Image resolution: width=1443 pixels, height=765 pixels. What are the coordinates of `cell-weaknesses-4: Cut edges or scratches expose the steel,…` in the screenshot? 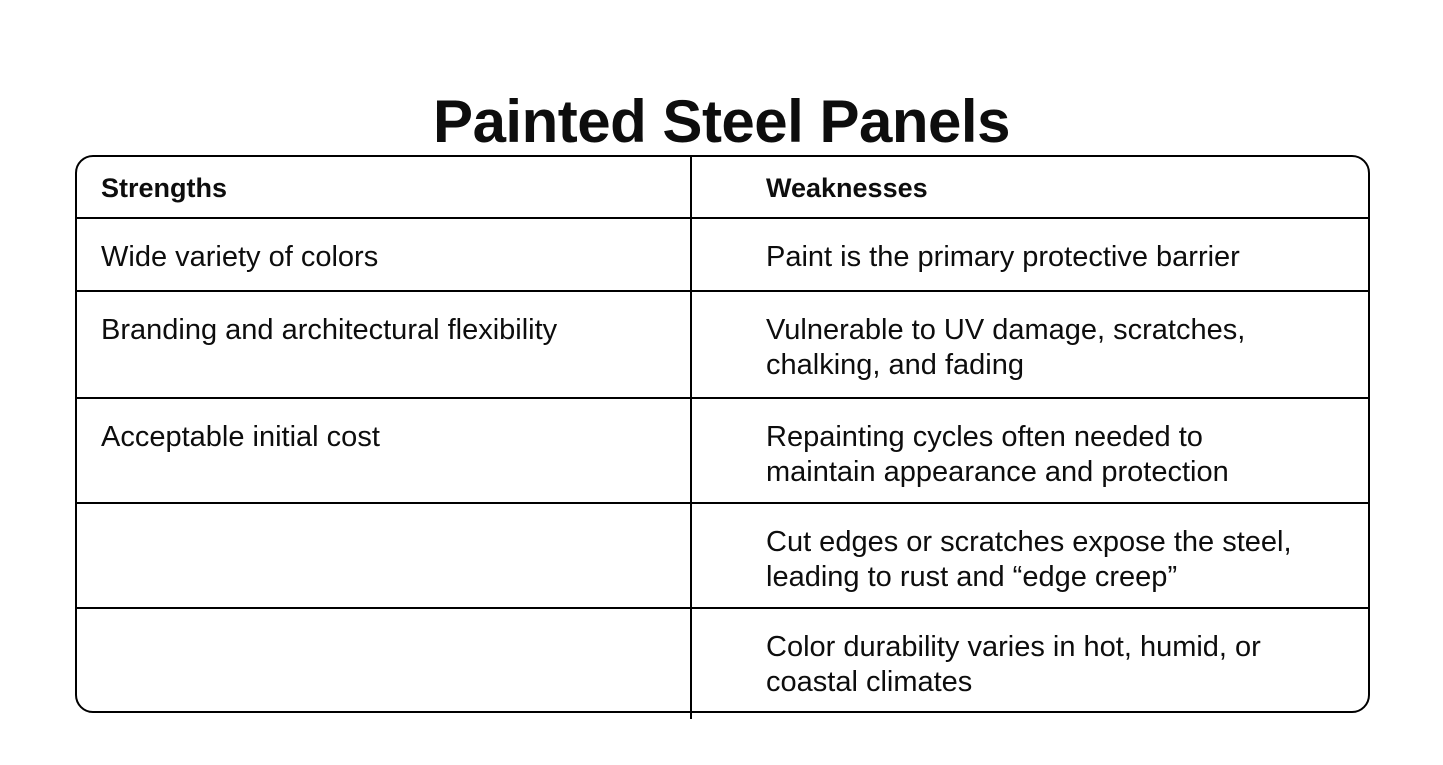 It's located at (1029, 559).